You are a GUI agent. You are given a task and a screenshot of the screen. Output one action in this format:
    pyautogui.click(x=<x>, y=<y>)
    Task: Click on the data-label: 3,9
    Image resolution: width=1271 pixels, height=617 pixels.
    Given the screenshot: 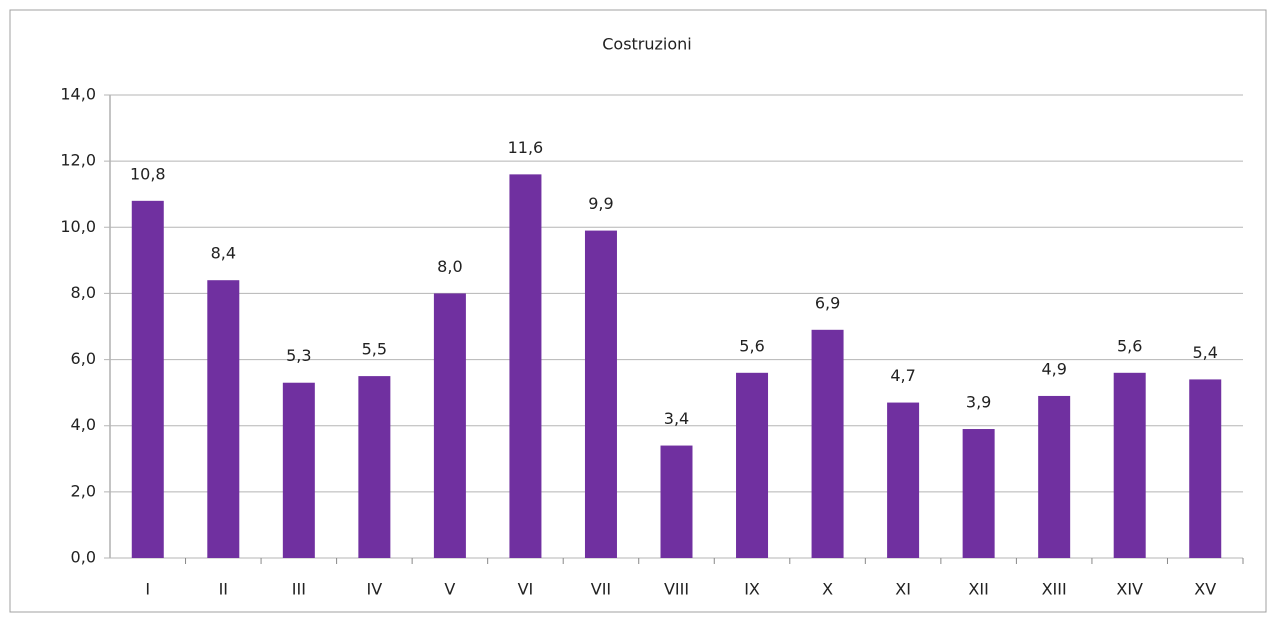 What is the action you would take?
    pyautogui.click(x=978, y=402)
    